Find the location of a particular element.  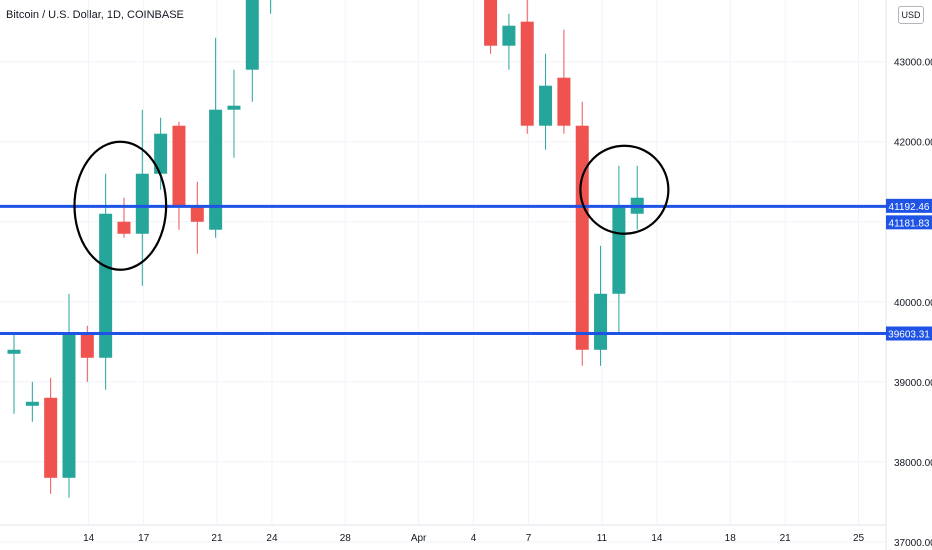

y-tick-label: 38000.00 is located at coordinates (913, 463).